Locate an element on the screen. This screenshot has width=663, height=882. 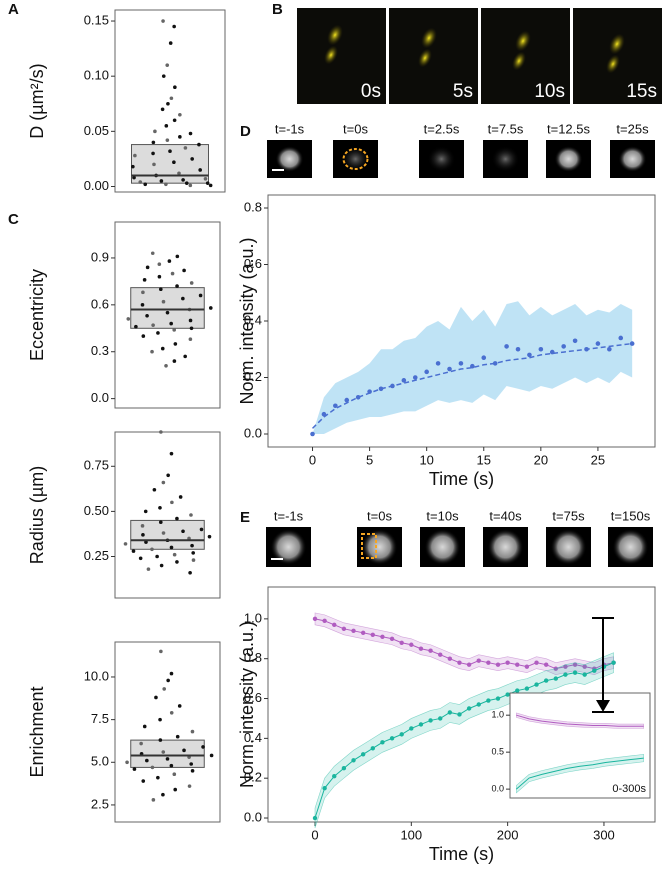
y-tick-label: 0.0 is located at coordinates (100, 397).